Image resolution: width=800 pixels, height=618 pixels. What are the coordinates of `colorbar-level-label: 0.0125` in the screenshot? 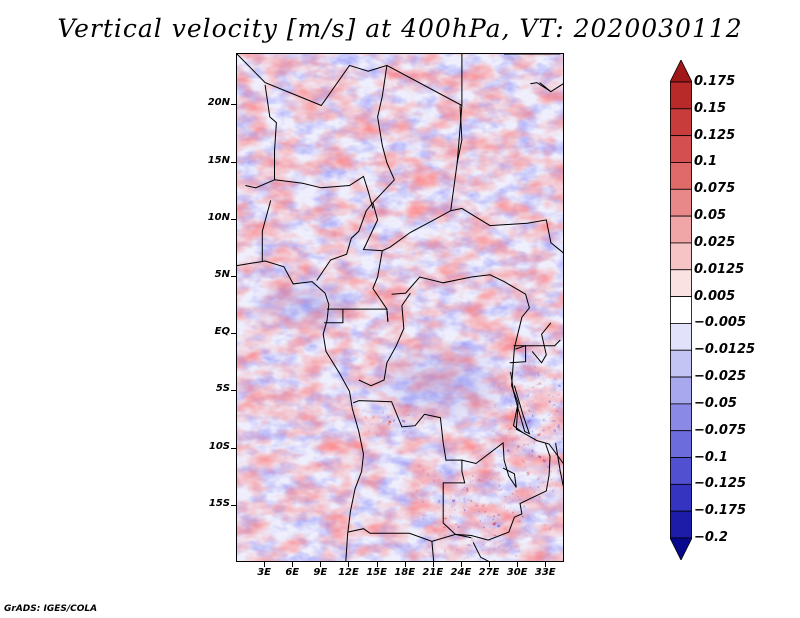 It's located at (719, 269).